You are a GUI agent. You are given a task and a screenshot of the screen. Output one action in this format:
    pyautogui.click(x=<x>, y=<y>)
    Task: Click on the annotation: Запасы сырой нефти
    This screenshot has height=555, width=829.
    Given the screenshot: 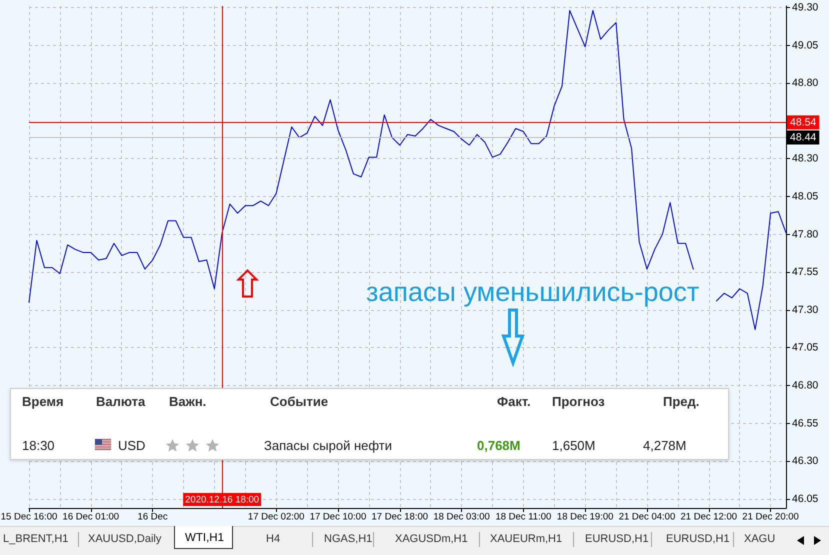 What is the action you would take?
    pyautogui.click(x=328, y=445)
    